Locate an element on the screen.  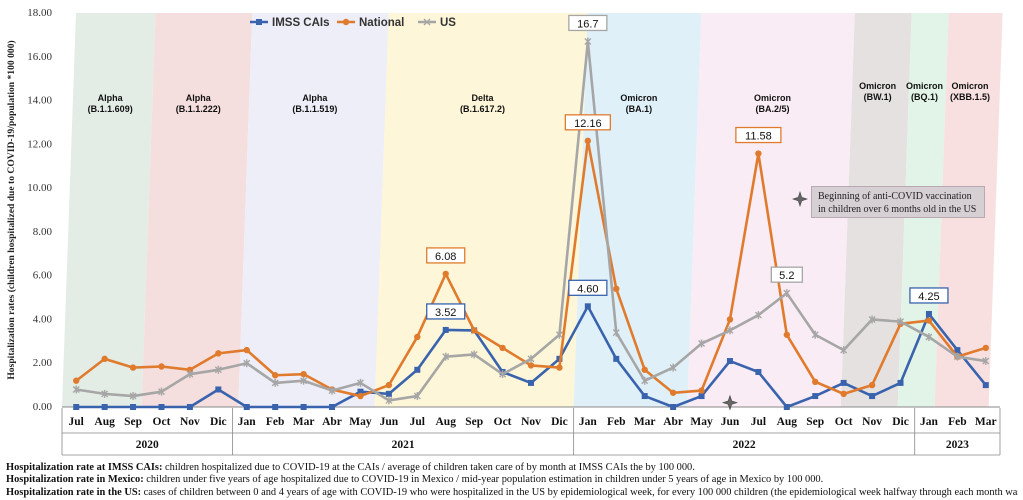
variant-code: (BW.1) is located at coordinates (878, 97).